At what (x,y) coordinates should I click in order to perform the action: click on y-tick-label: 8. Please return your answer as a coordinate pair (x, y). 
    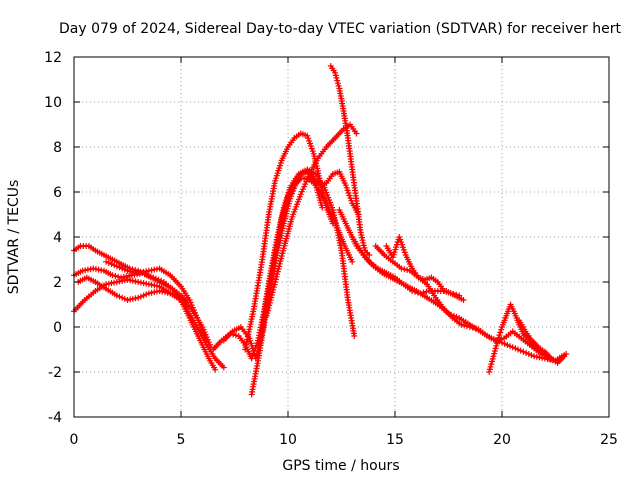
    Looking at the image, I should click on (57, 148).